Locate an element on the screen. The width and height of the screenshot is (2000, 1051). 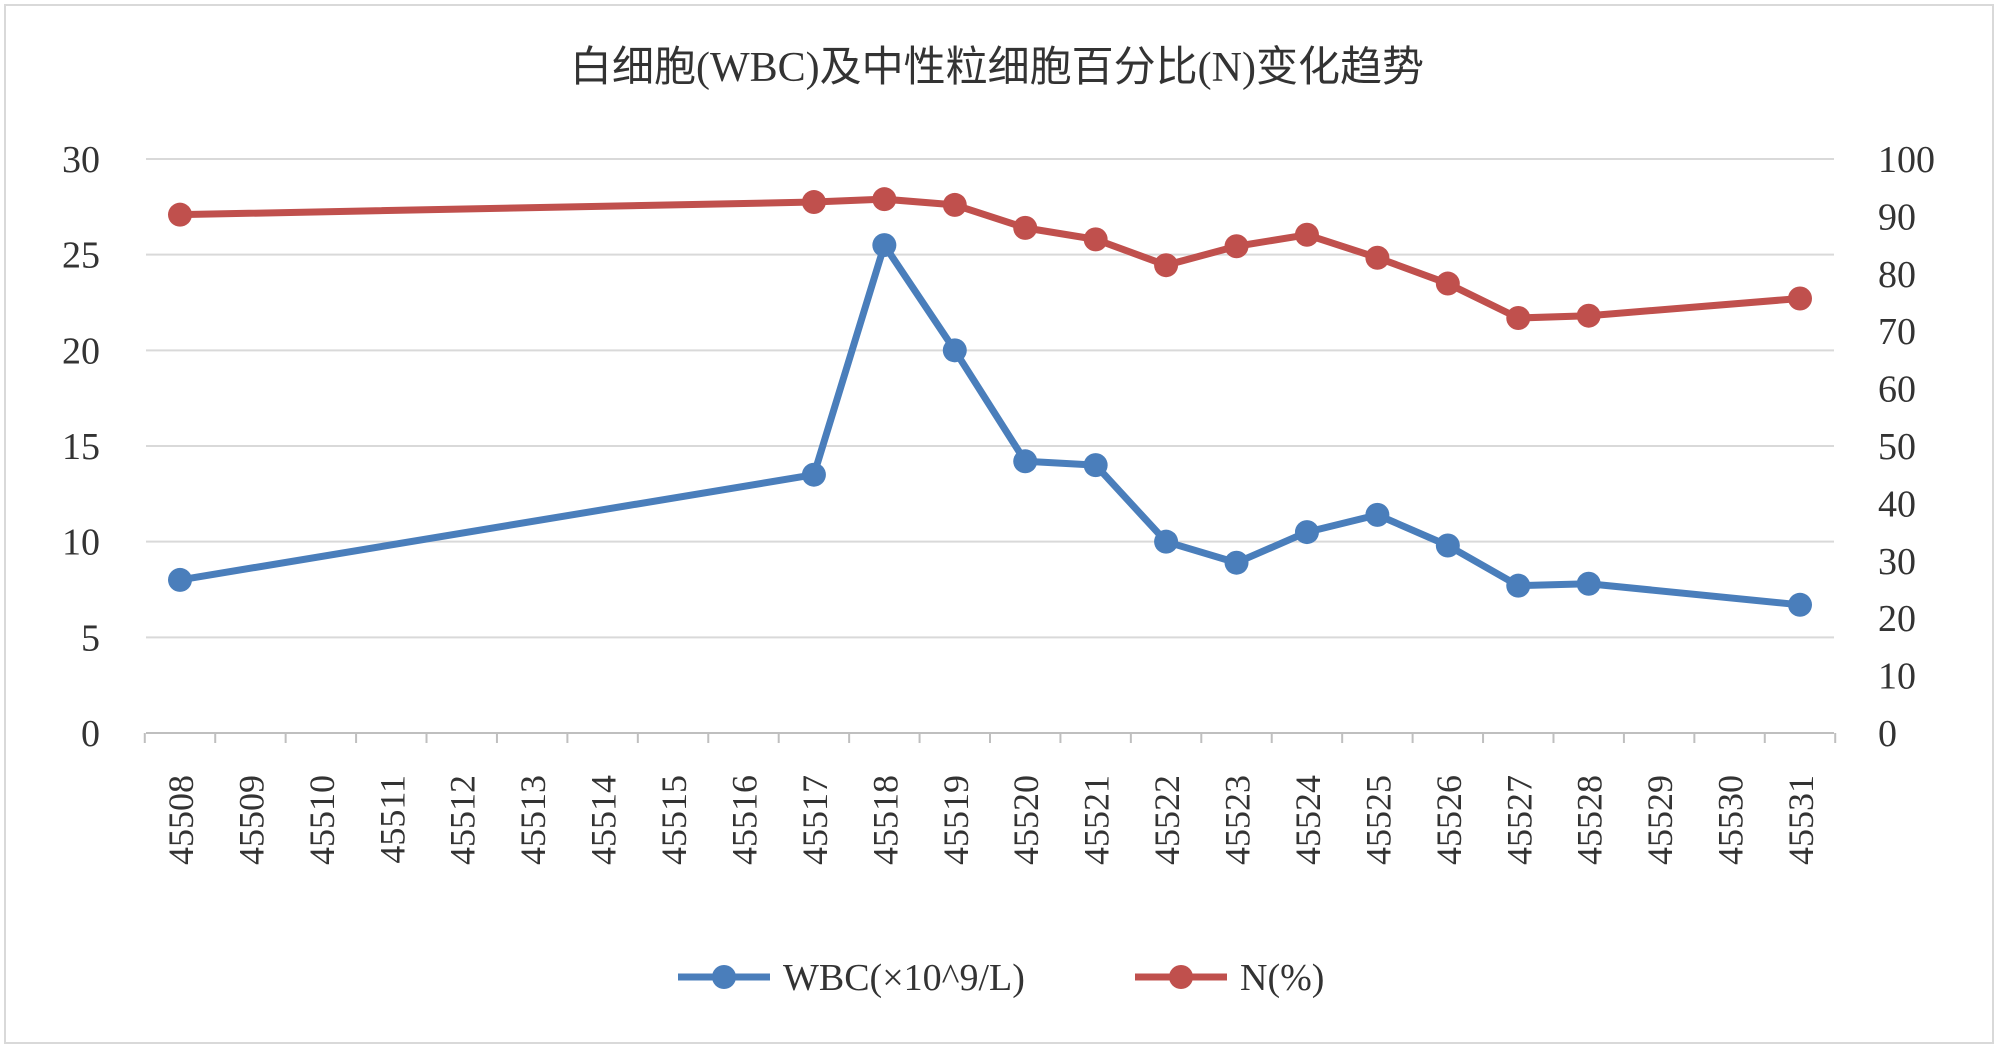
x-tick-label: 45516 is located at coordinates (744, 820).